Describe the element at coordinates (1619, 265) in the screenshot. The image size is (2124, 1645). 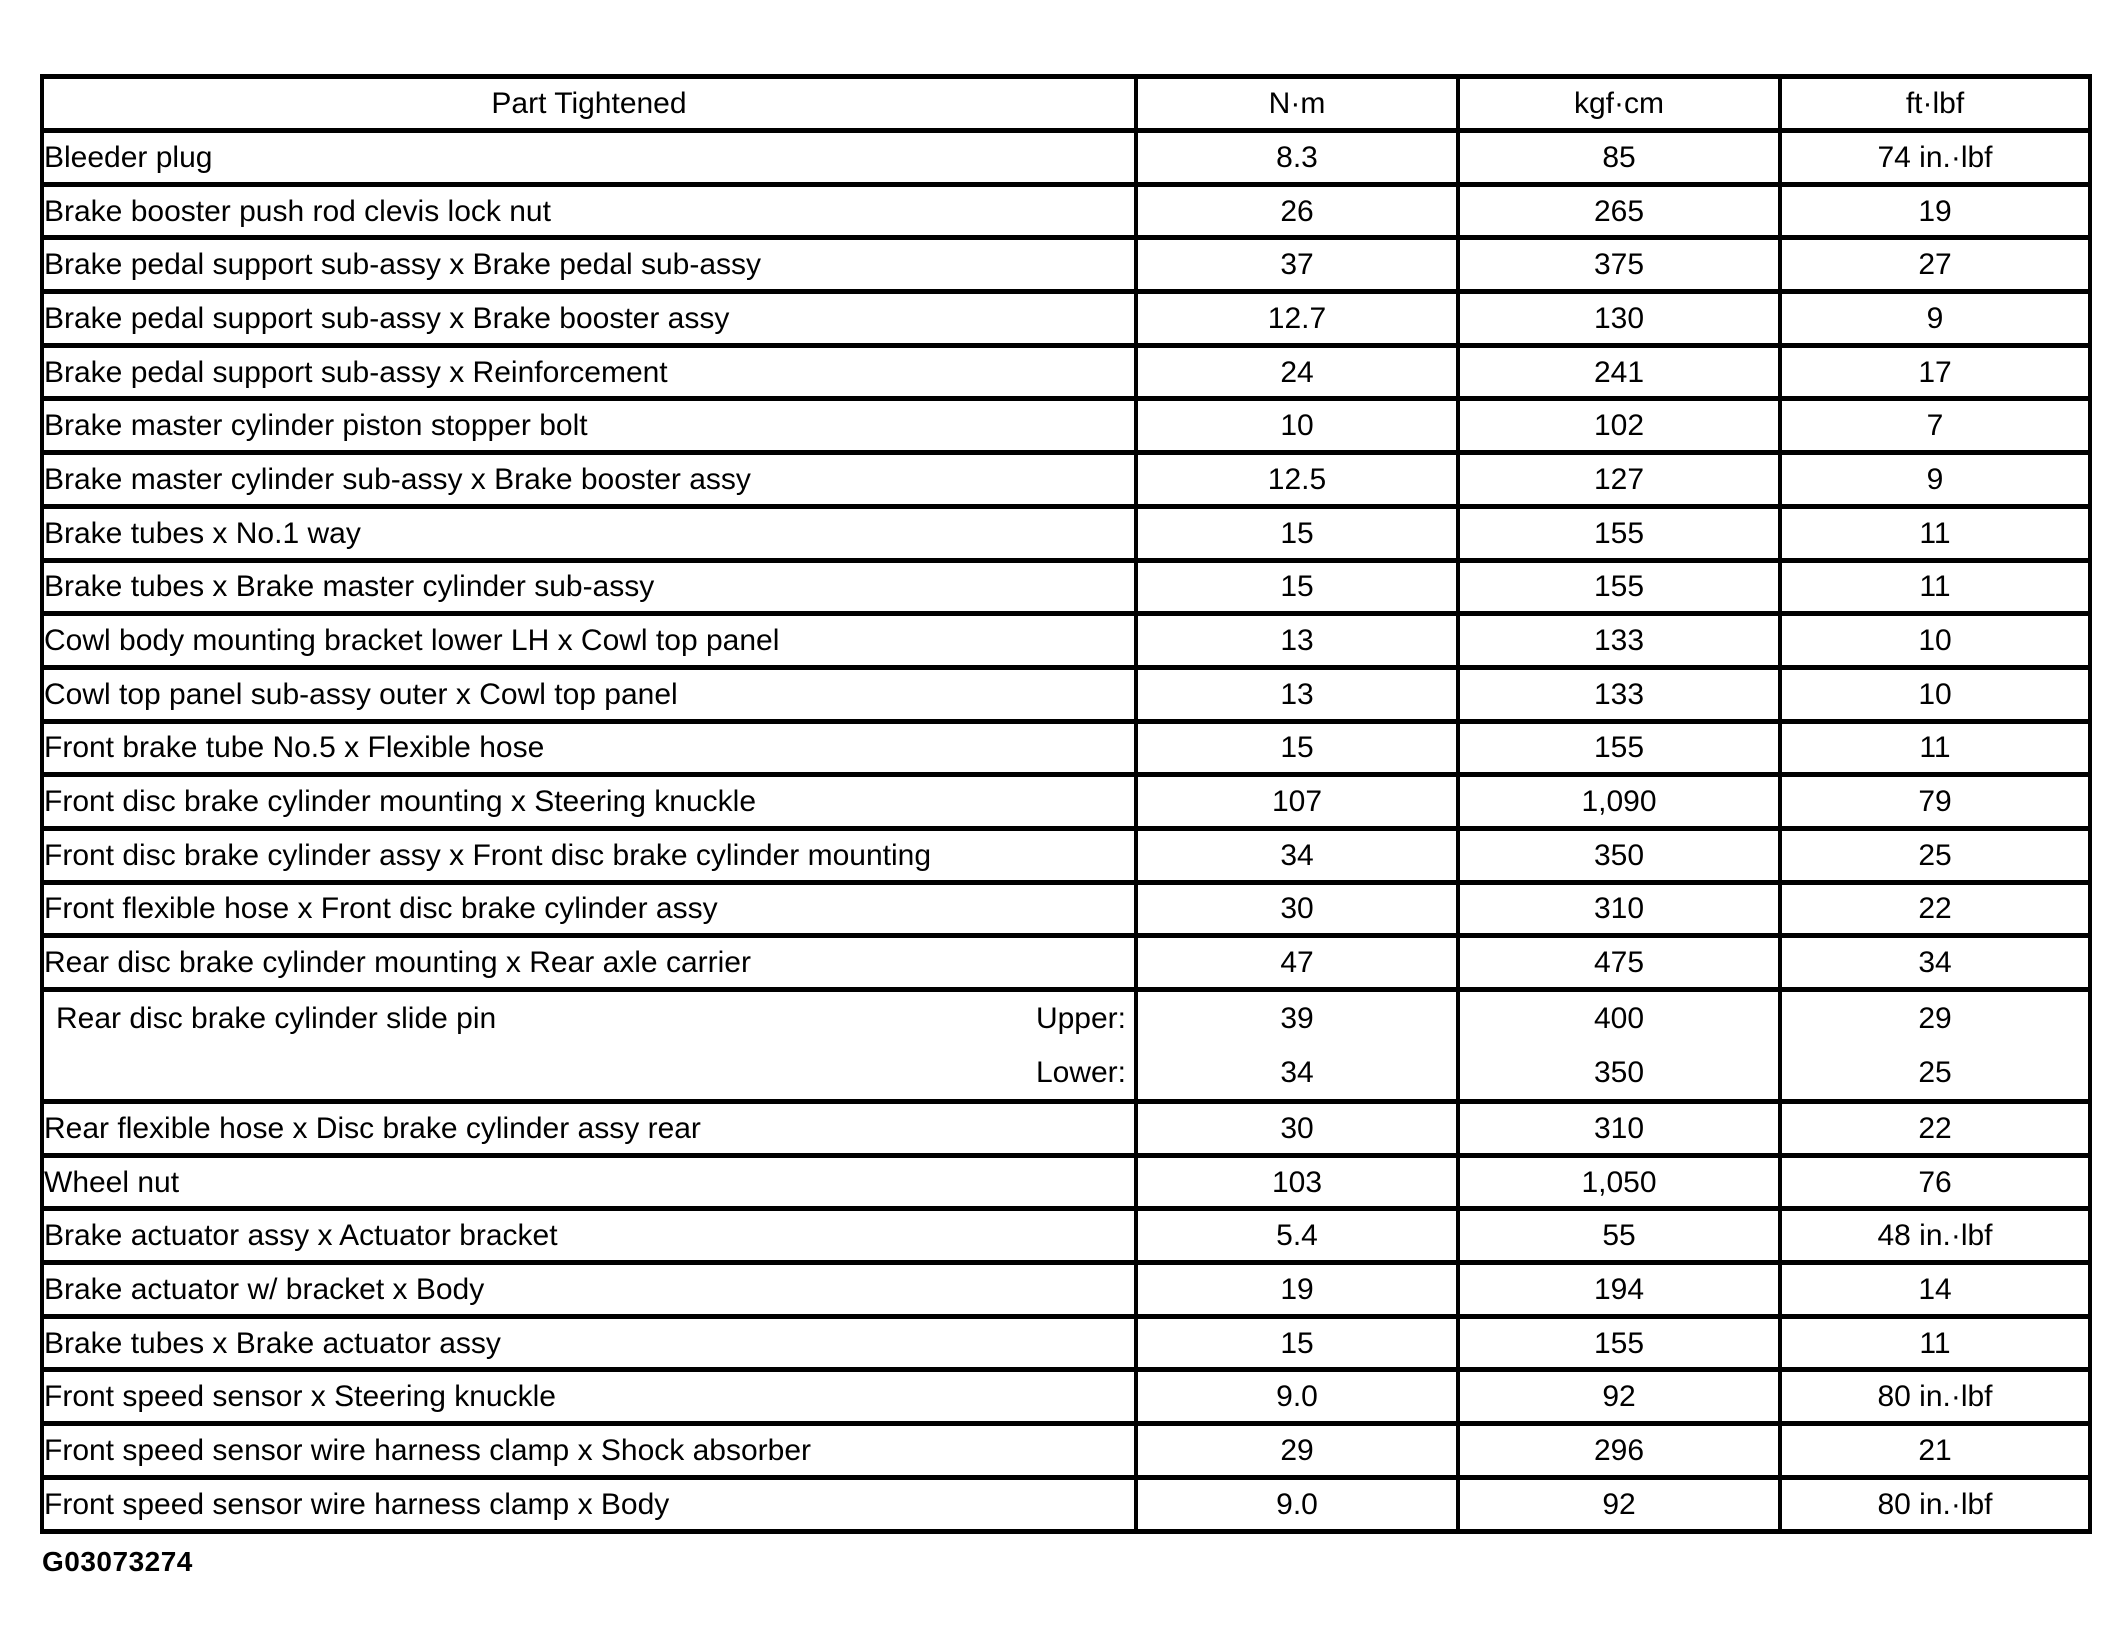
I see `value-cell-kgfcm: 375` at that location.